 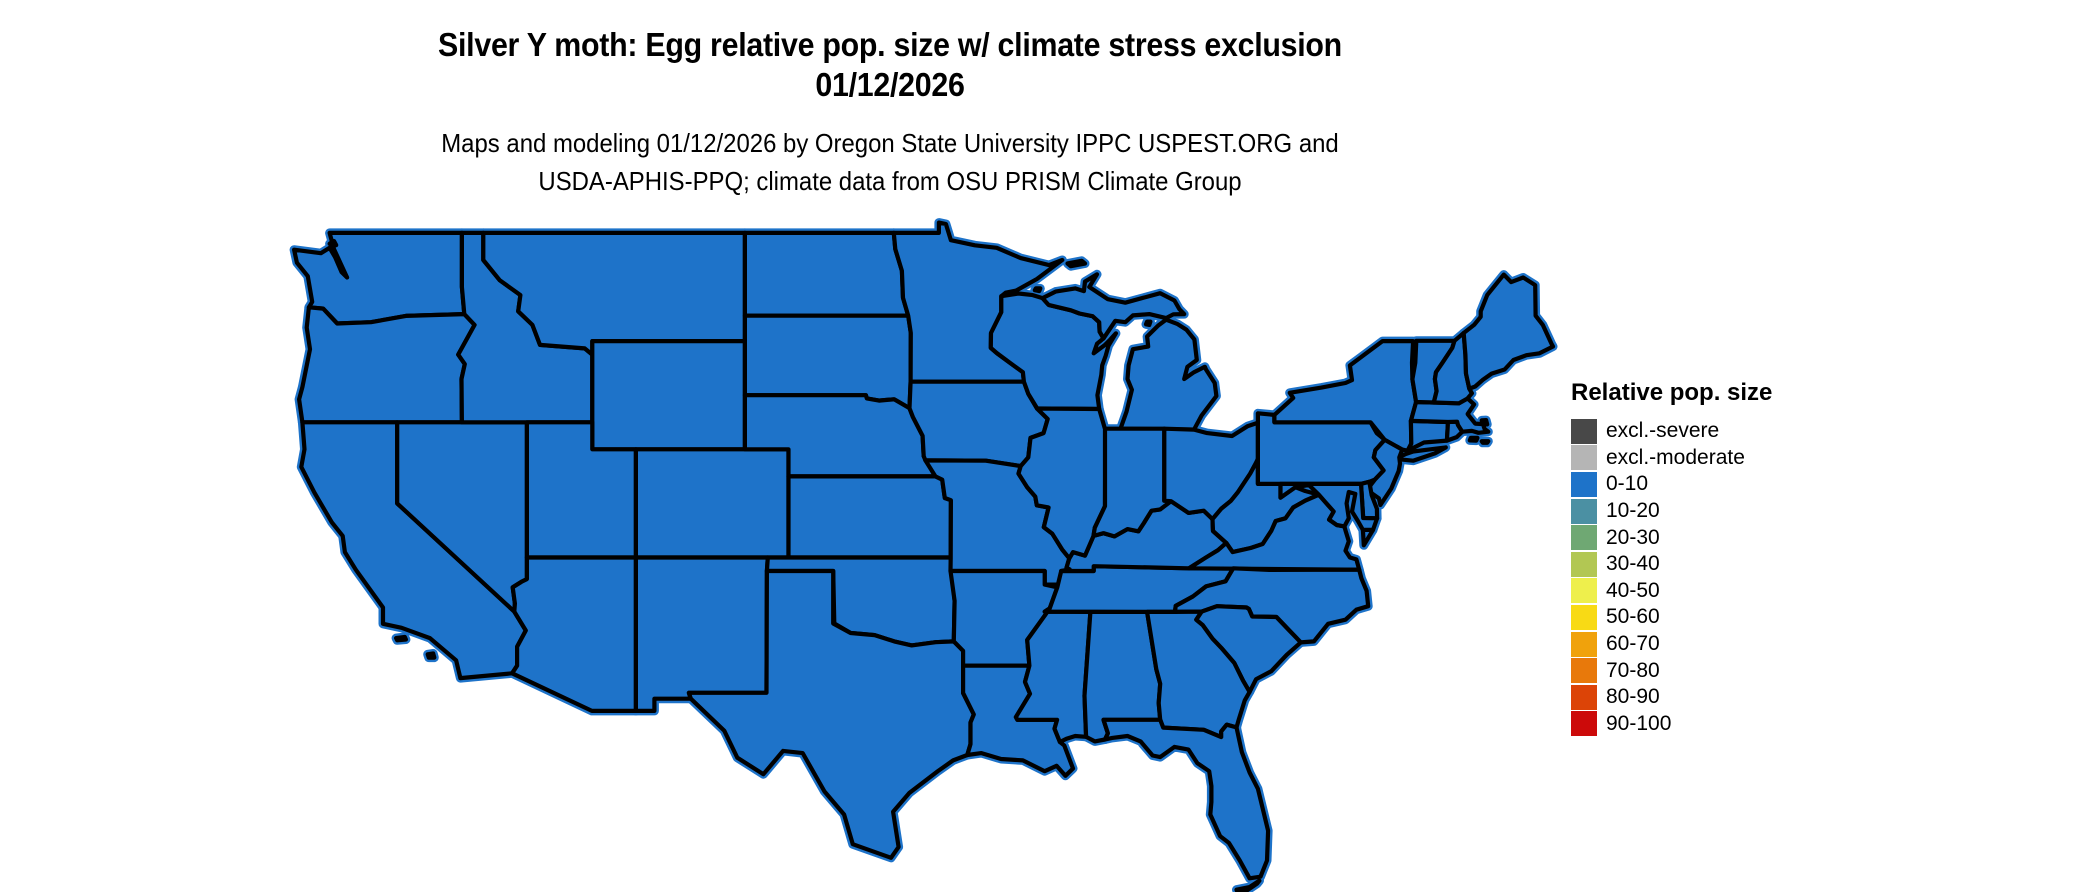 What do you see at coordinates (1671, 670) in the screenshot?
I see `legend-item: 70-80` at bounding box center [1671, 670].